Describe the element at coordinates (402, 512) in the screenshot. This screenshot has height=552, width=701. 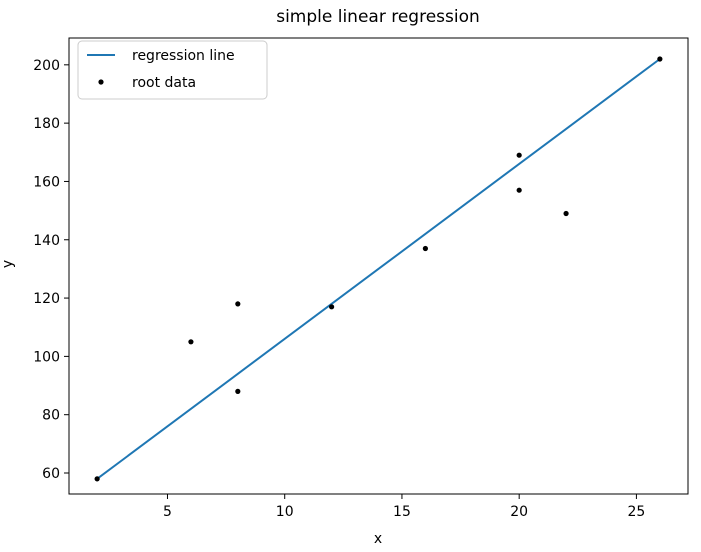
I see `x-tick-label: 15` at that location.